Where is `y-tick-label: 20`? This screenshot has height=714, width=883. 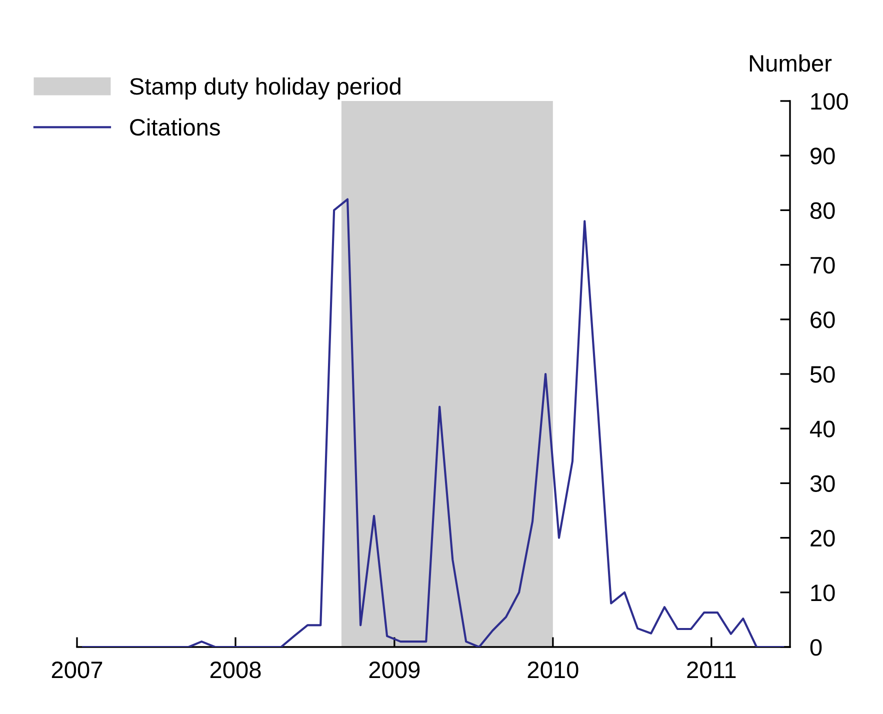
y-tick-label: 20 is located at coordinates (822, 538).